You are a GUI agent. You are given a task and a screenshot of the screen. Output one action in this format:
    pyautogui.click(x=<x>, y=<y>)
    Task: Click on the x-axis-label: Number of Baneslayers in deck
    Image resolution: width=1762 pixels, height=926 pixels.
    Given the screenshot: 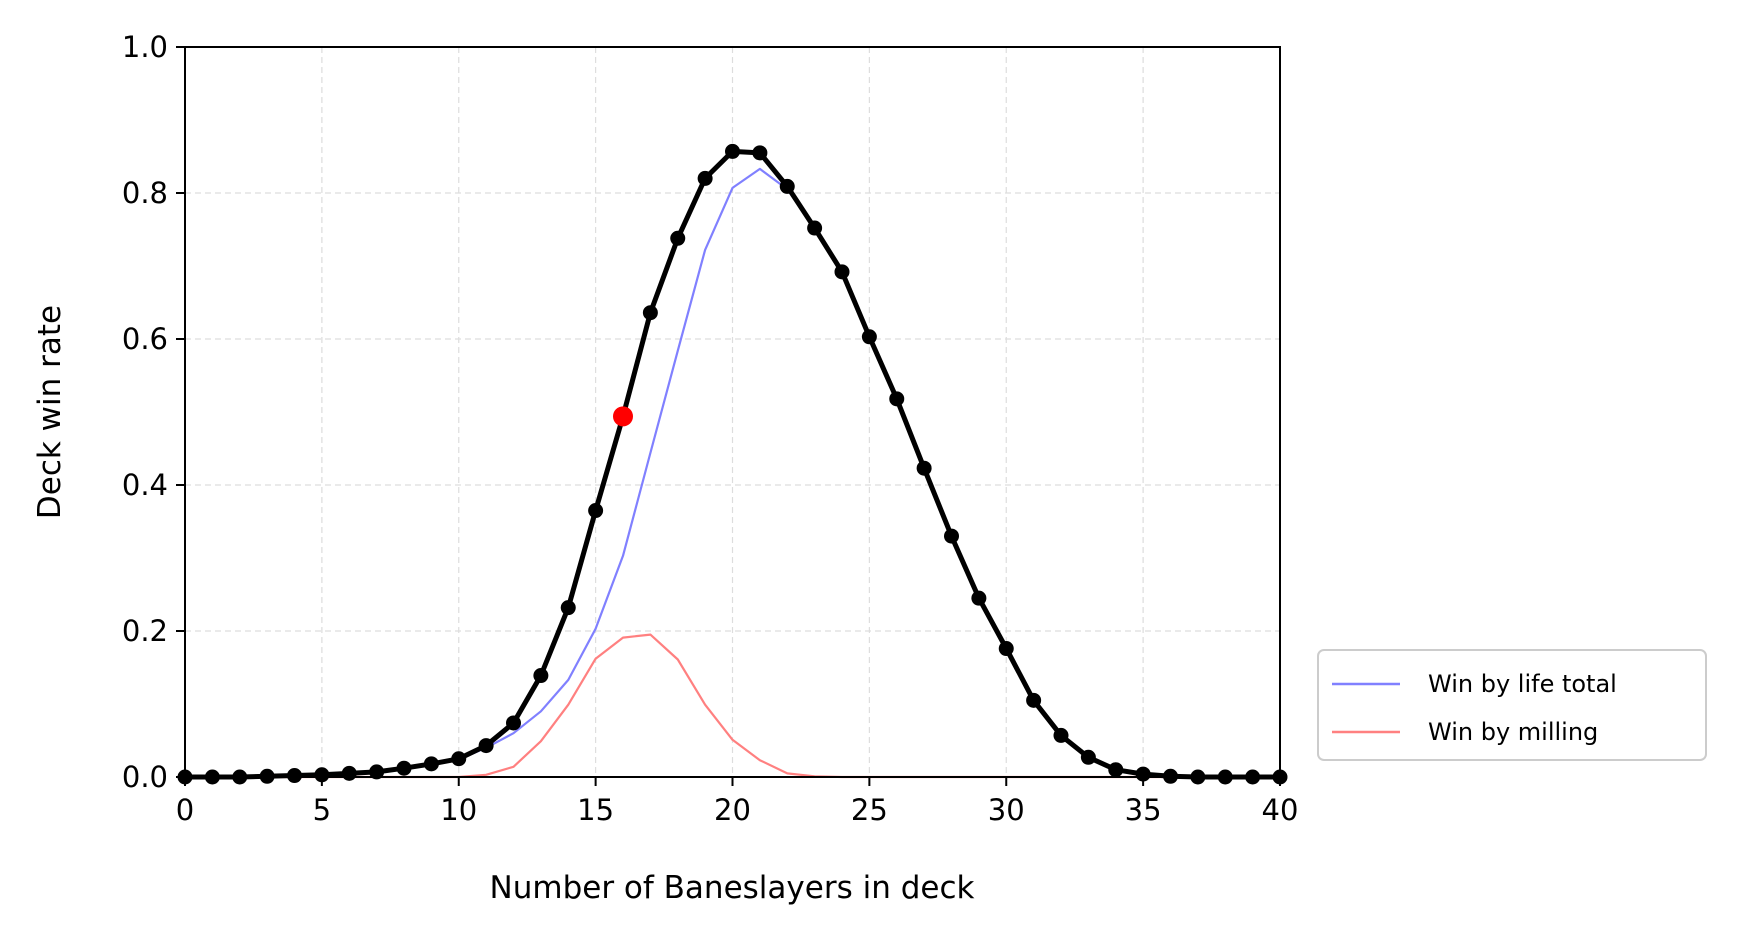 What is the action you would take?
    pyautogui.click(x=732, y=888)
    